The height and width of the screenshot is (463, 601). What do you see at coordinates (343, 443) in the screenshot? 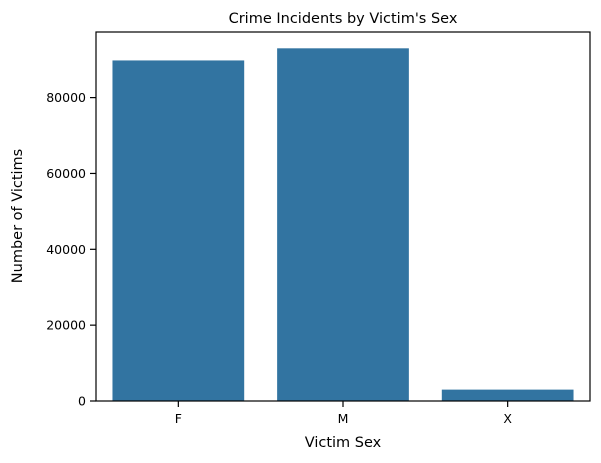
I see `x-axis-label: Victim Sex` at bounding box center [343, 443].